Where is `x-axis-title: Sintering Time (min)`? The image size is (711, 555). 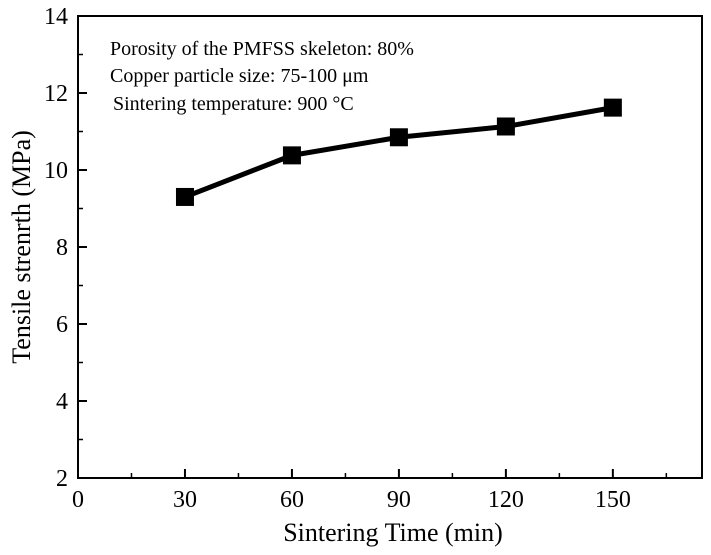 x-axis-title: Sintering Time (min) is located at coordinates (393, 532).